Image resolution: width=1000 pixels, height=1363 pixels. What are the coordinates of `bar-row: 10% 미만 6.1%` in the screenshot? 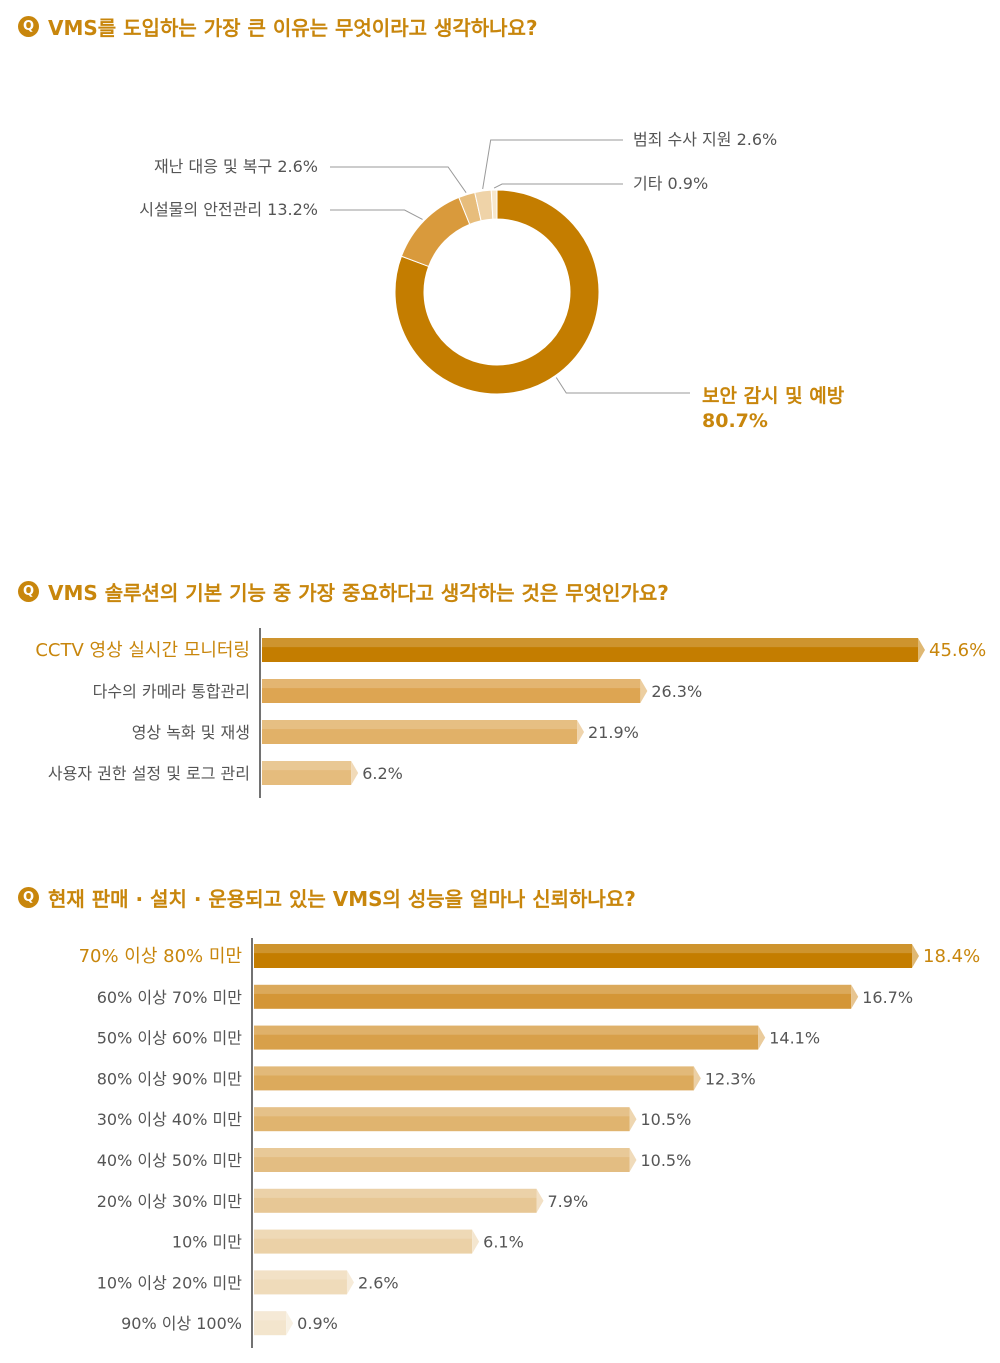 It's located at (348, 1241).